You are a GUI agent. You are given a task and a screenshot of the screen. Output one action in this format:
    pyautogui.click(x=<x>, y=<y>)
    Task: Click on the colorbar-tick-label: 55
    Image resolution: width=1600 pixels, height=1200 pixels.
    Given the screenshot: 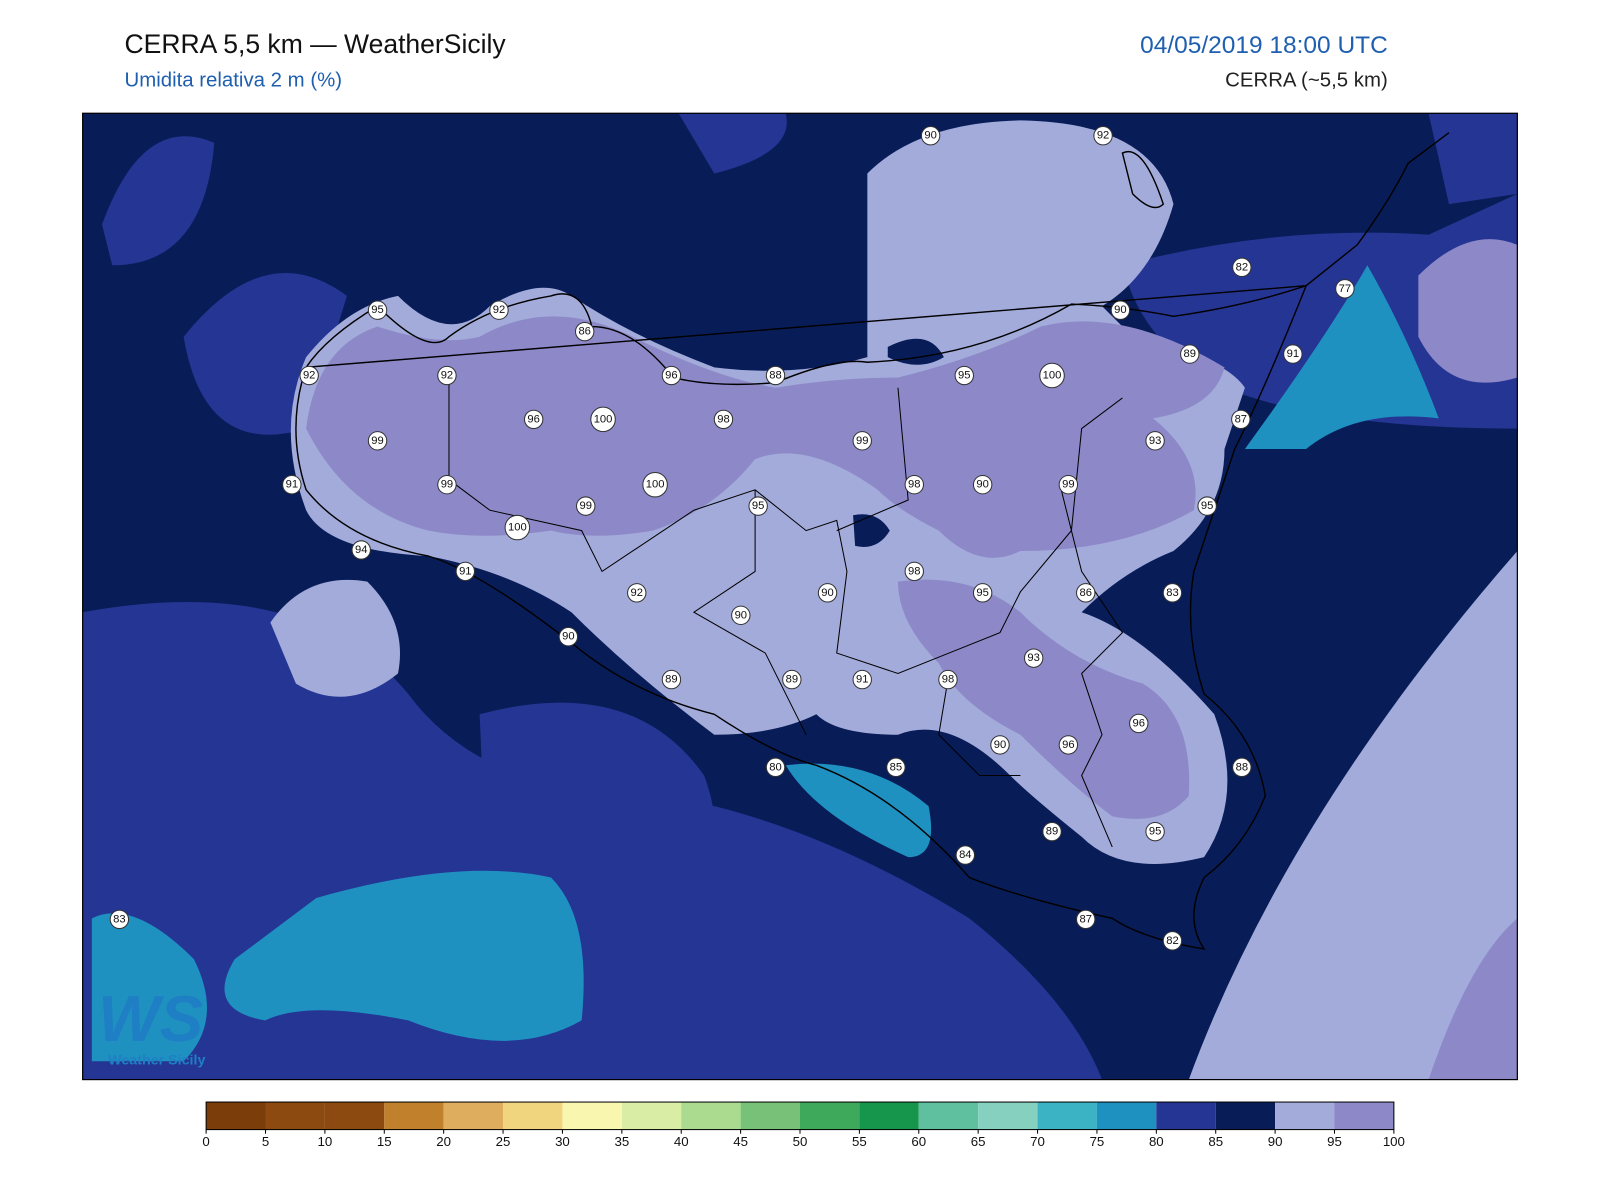 What is the action you would take?
    pyautogui.click(x=859, y=1141)
    